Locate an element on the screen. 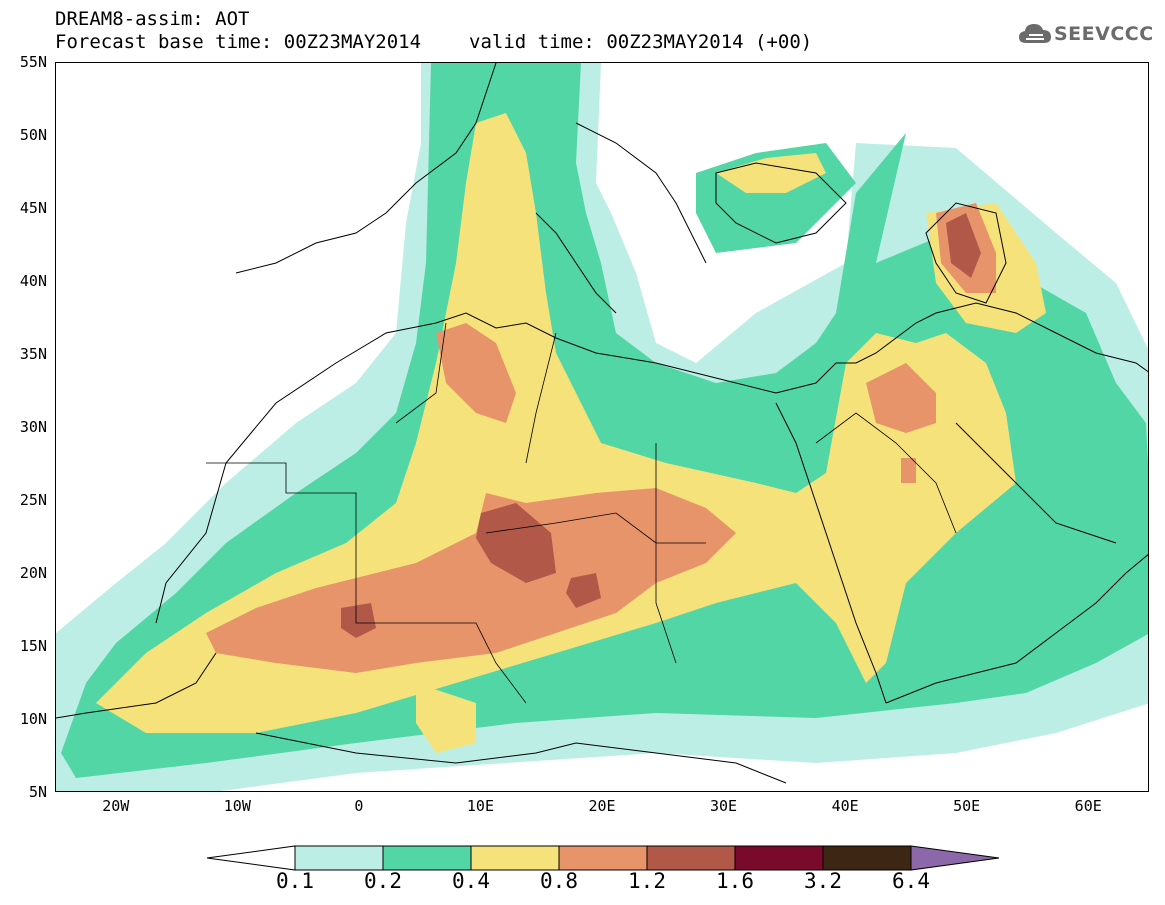 This screenshot has height=905, width=1165. lat-label-10N: 10N is located at coordinates (33, 719).